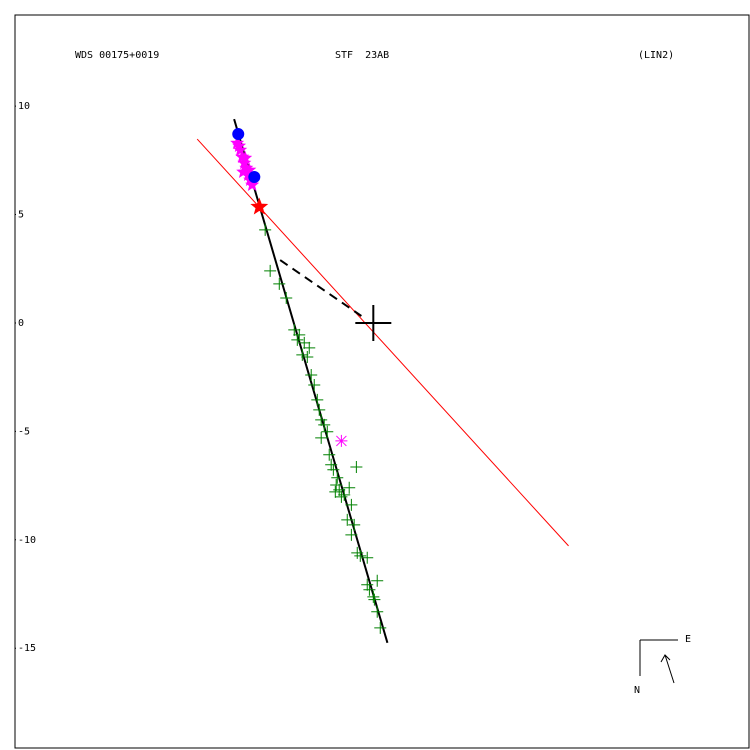 This screenshot has height=750, width=750. I want to click on compass-arrow, so click(667, 669).